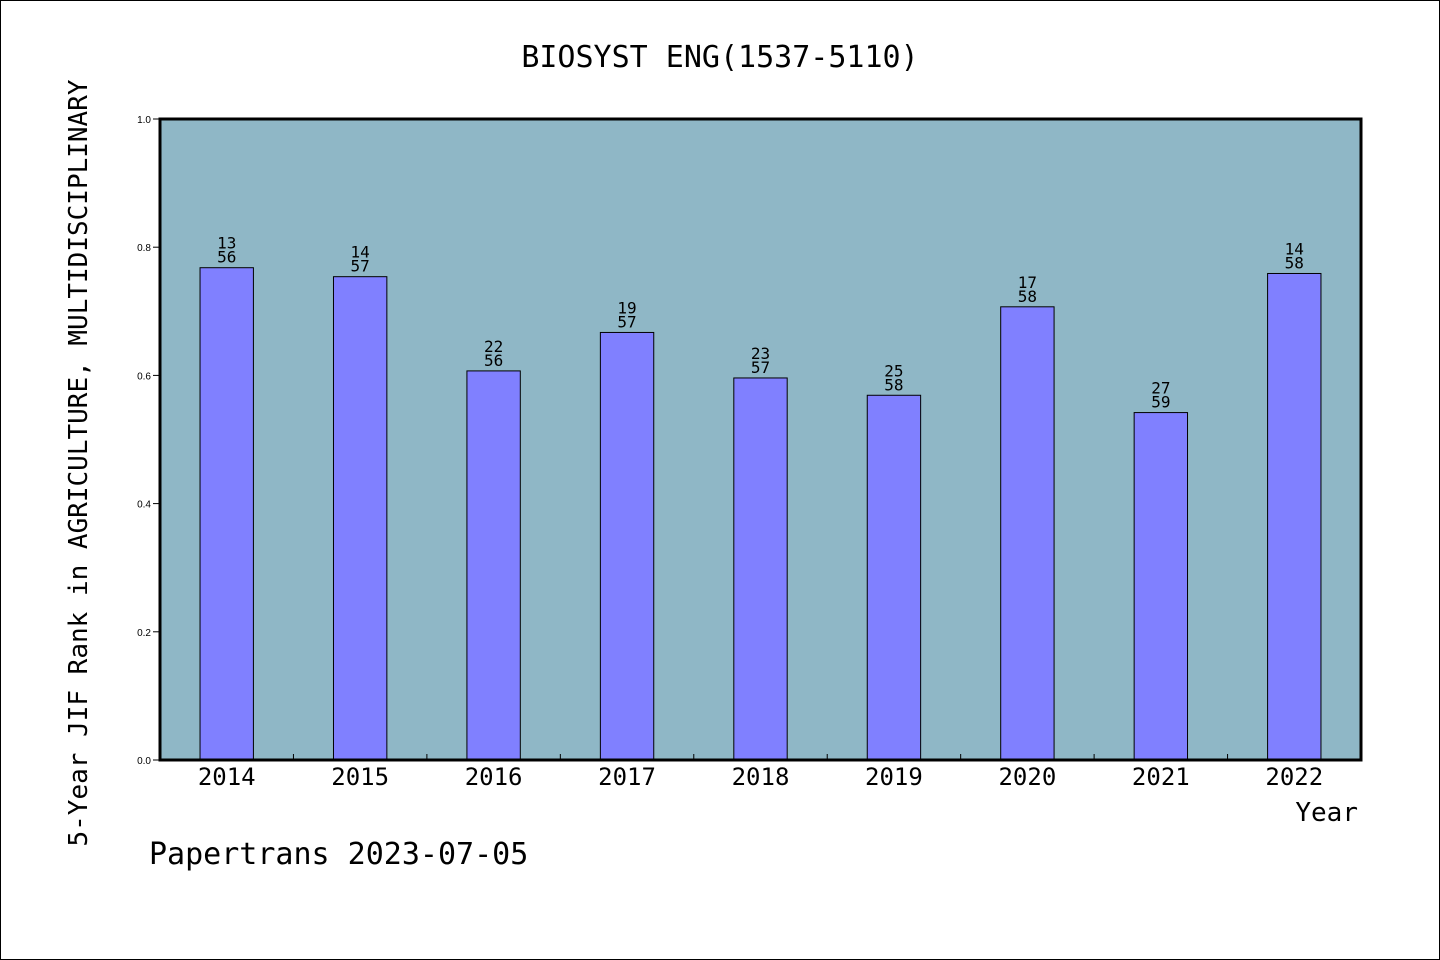 The height and width of the screenshot is (960, 1440). Describe the element at coordinates (144, 505) in the screenshot. I see `y-tick-label: 0.4` at that location.